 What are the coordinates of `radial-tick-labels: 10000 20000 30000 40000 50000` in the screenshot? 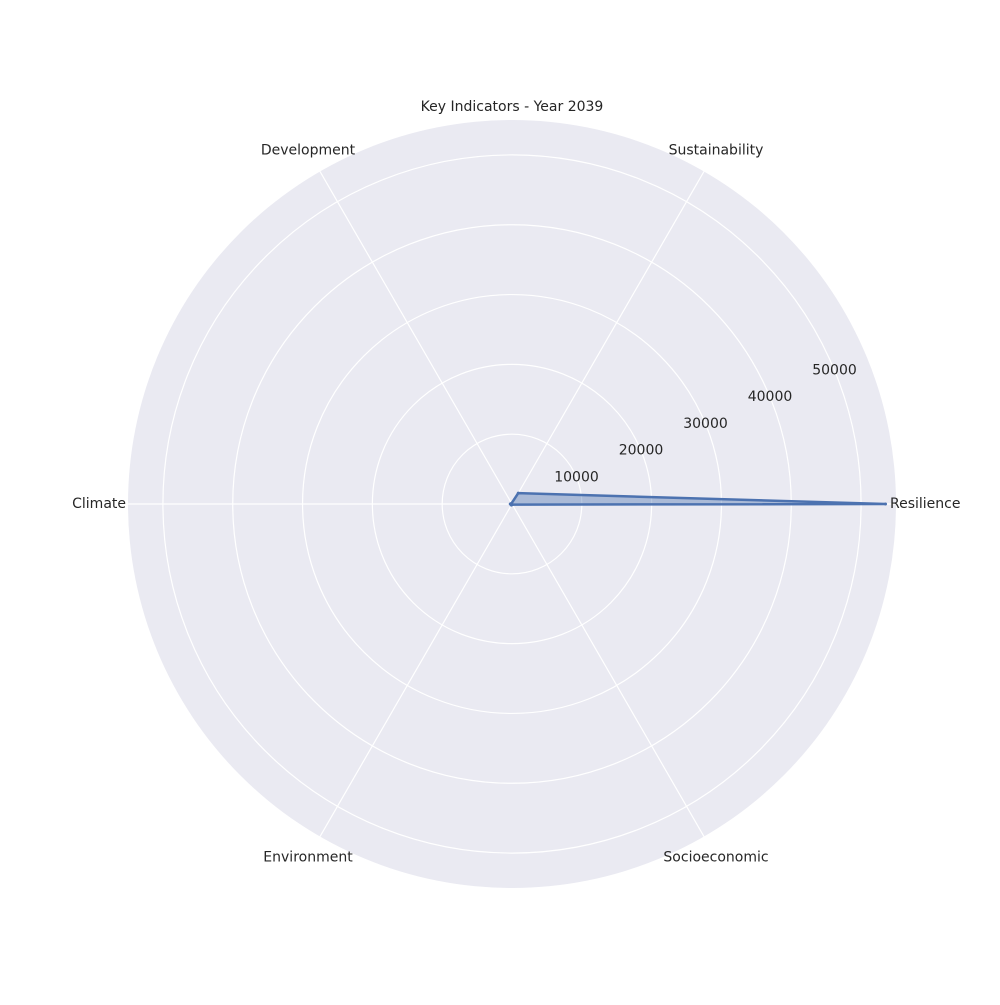 It's located at (705, 423).